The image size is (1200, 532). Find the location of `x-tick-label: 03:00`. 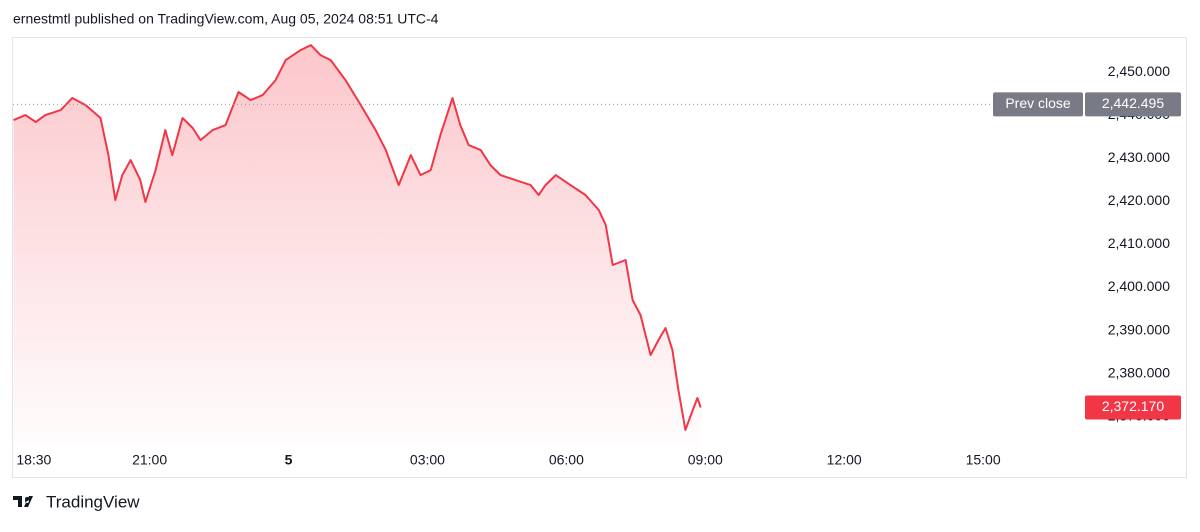

x-tick-label: 03:00 is located at coordinates (427, 460).